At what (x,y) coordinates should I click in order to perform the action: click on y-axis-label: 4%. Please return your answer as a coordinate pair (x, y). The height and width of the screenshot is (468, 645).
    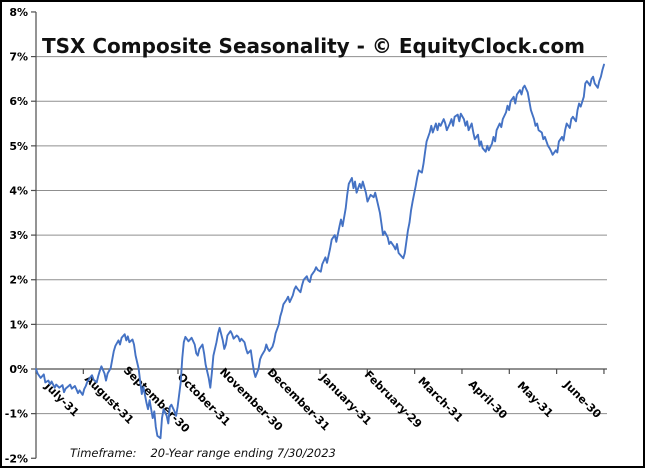
    Looking at the image, I should click on (18, 190).